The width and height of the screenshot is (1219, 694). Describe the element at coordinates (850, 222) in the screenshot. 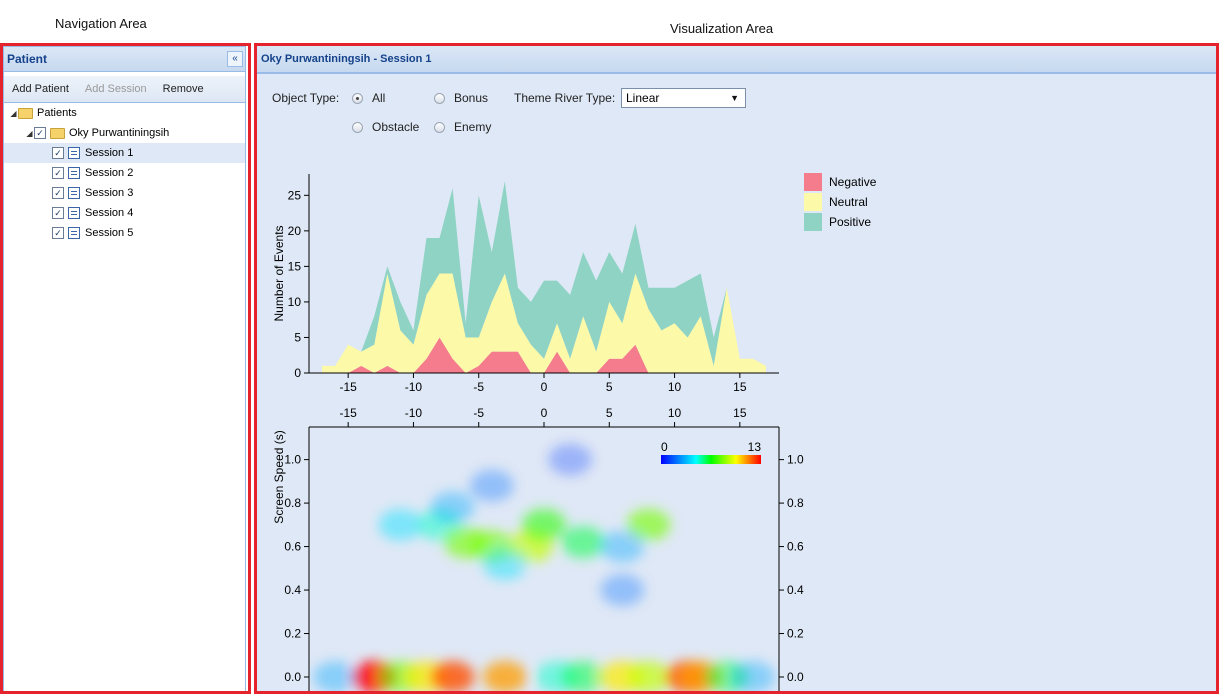

I see `legend-label: Positive` at that location.